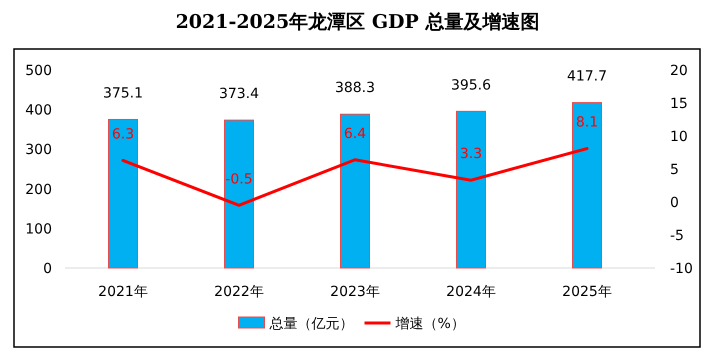 The image size is (715, 355). I want to click on legend-label: 增速（%）, so click(429, 324).